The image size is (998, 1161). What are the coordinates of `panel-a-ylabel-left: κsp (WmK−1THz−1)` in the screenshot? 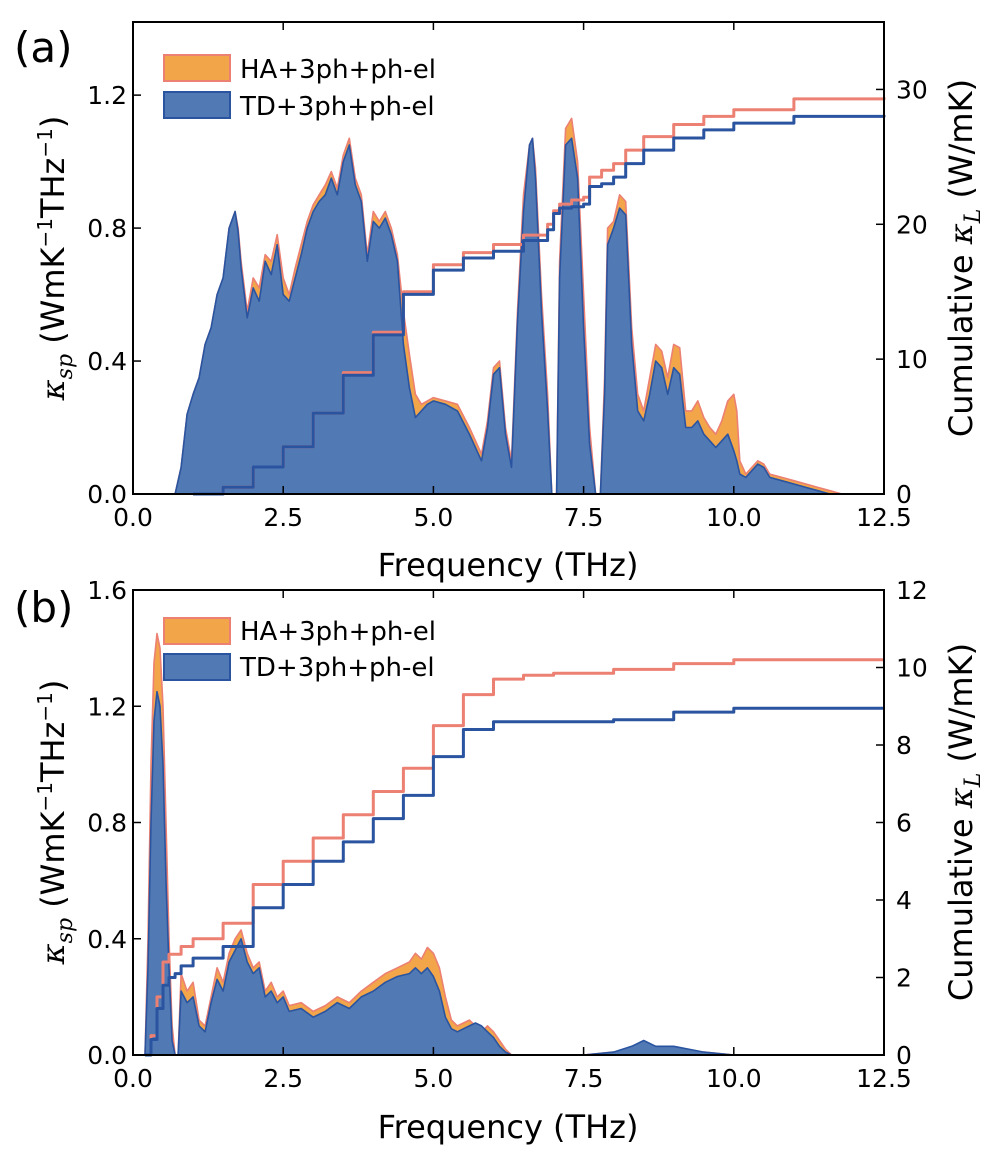 It's located at (55, 259).